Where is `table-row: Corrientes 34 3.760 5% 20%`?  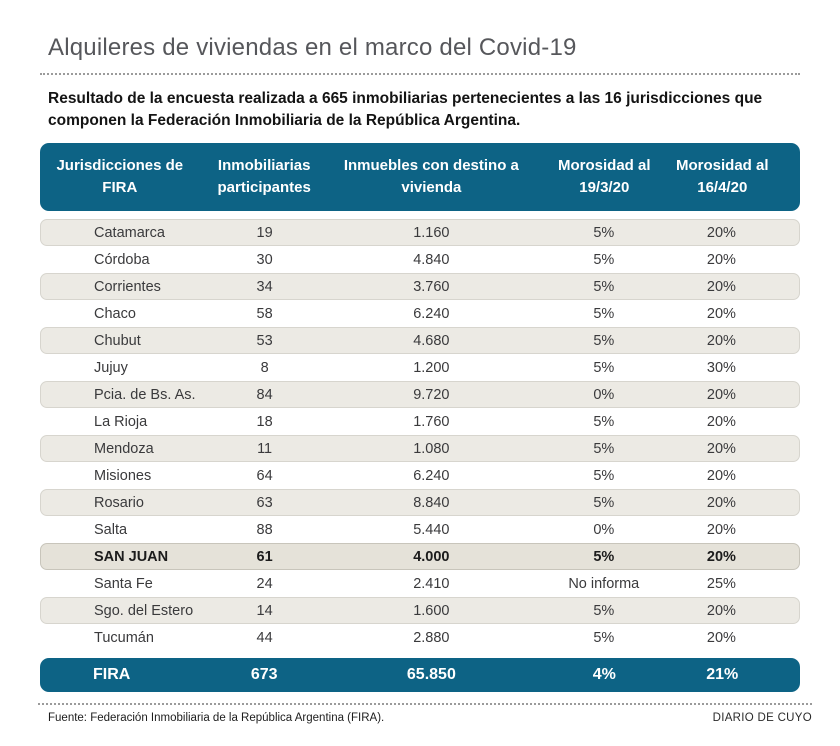 table-row: Corrientes 34 3.760 5% 20% is located at coordinates (420, 286).